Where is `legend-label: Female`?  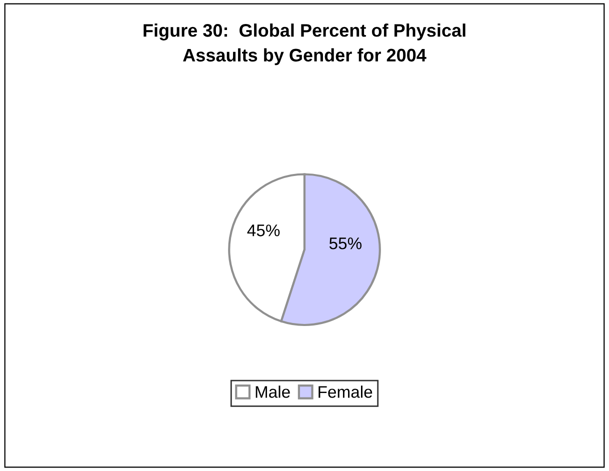 legend-label: Female is located at coordinates (345, 392).